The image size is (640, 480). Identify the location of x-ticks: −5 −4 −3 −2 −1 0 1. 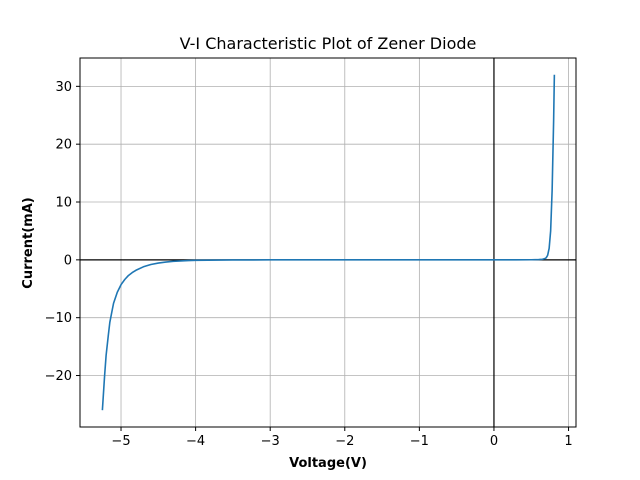
(342, 438).